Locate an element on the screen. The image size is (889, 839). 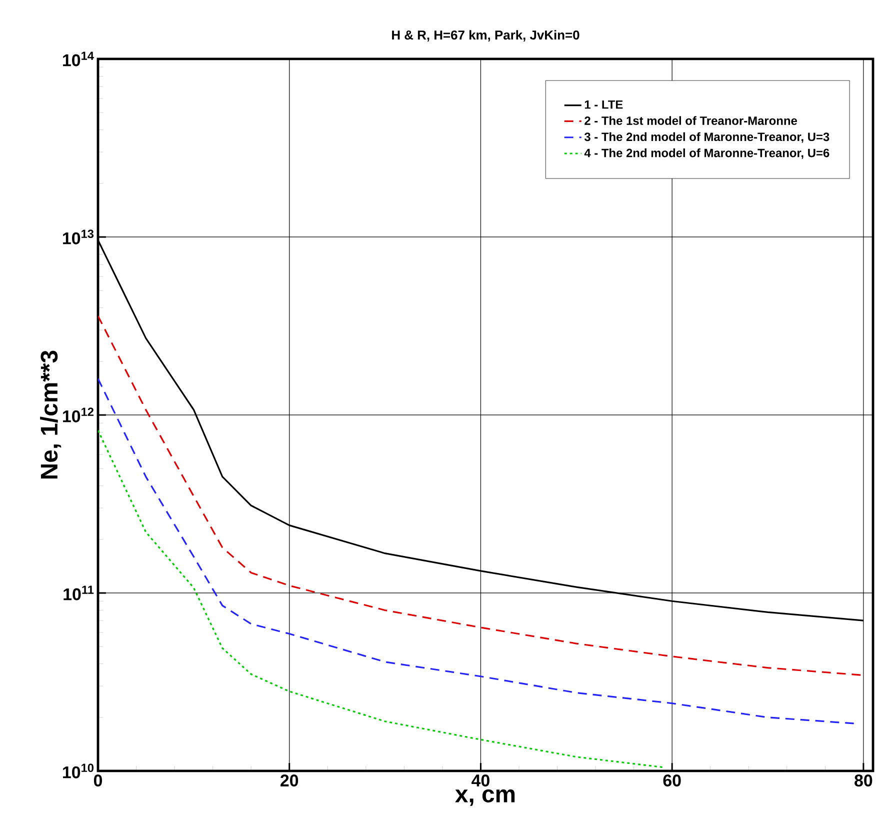
legend-label: 1 - LTE is located at coordinates (603, 104).